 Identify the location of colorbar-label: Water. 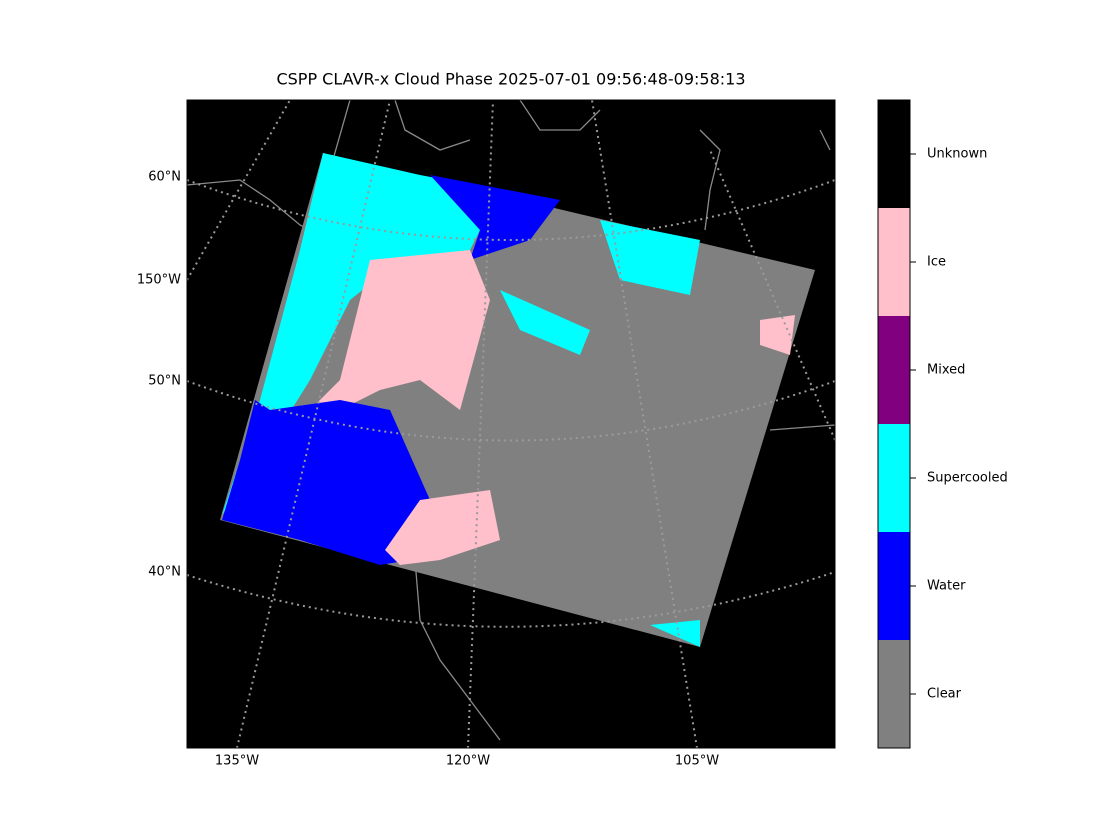
(946, 586).